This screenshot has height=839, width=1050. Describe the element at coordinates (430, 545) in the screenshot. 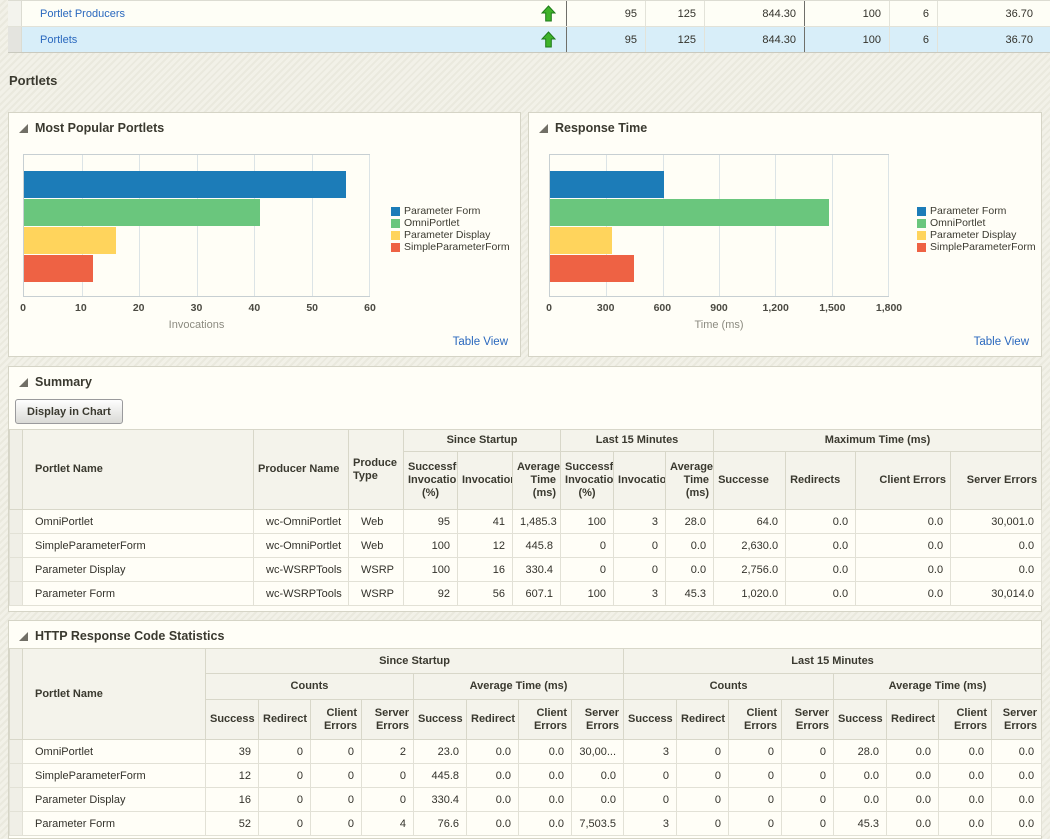

I see `value-cell: 100` at that location.